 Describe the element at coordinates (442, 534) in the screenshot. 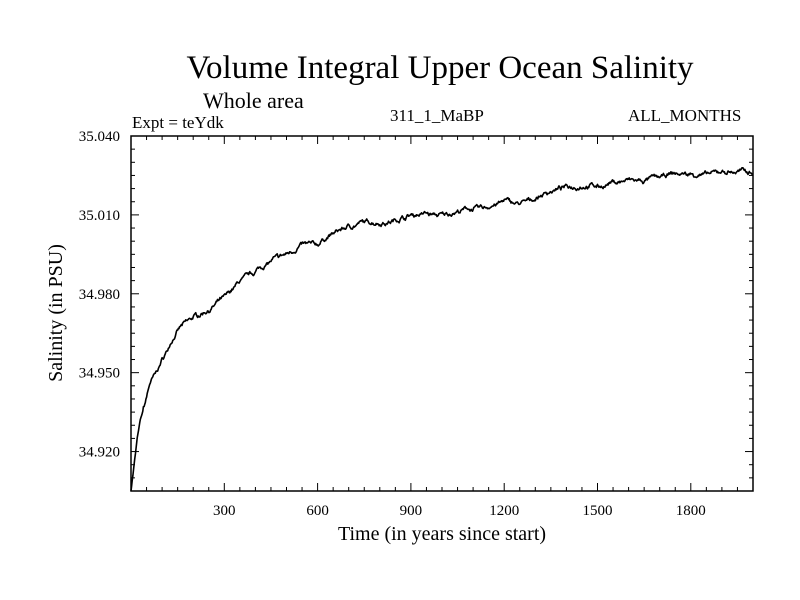

I see `x-axis-label: Time (in years since start)` at that location.